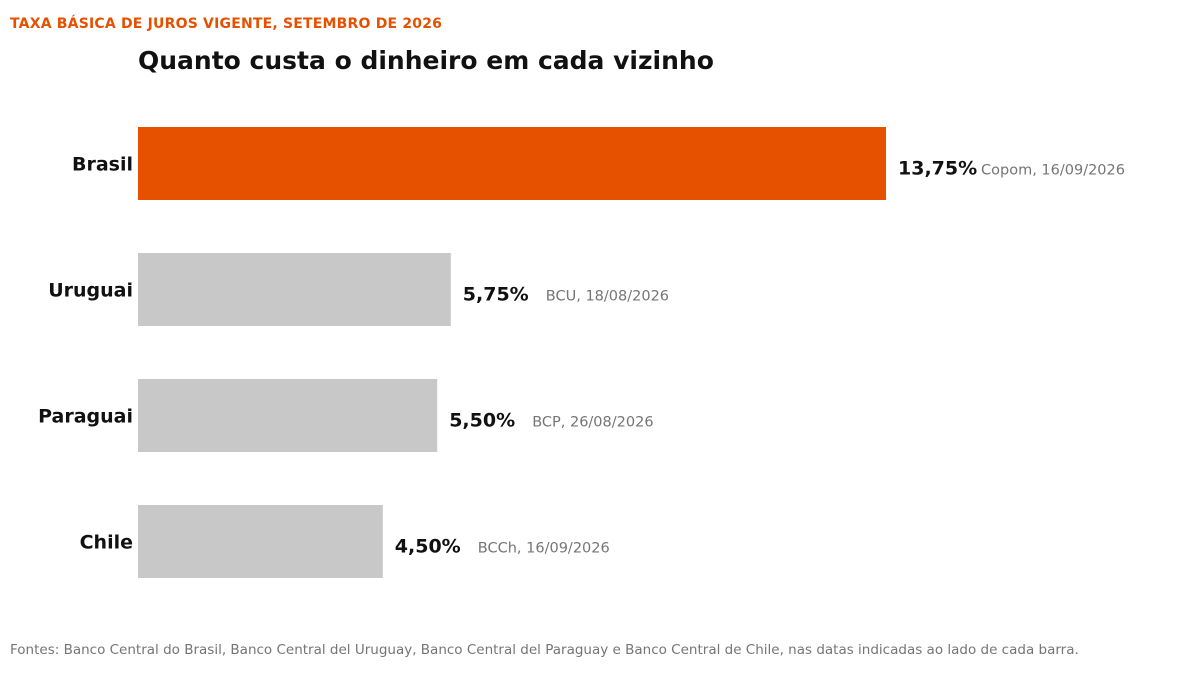 This screenshot has width=1200, height=675. Describe the element at coordinates (106, 543) in the screenshot. I see `category-label: Chile` at that location.